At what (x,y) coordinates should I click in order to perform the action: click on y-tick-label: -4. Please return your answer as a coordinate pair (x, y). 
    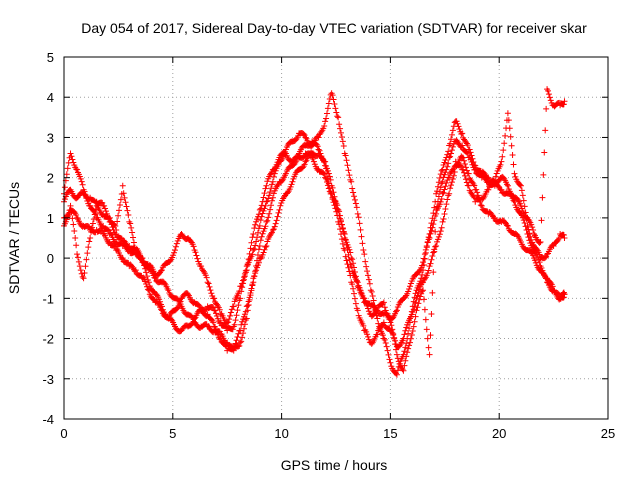
    Looking at the image, I should click on (48, 419).